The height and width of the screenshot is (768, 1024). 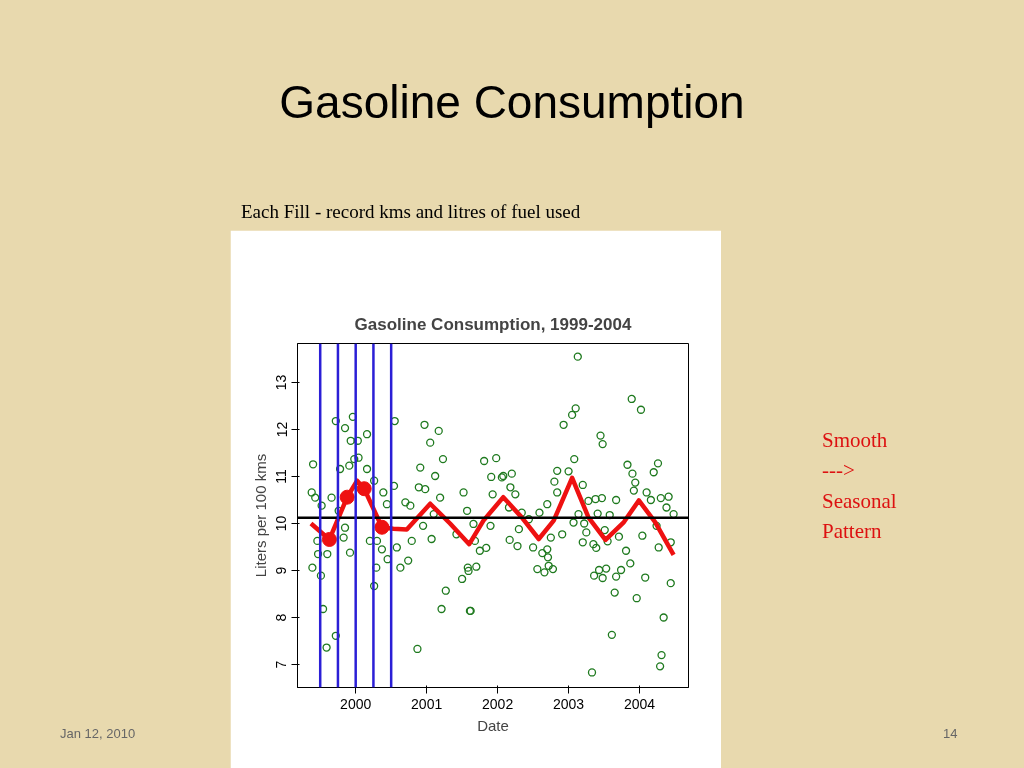 I want to click on text: Jan 12, 2010, so click(x=98, y=734).